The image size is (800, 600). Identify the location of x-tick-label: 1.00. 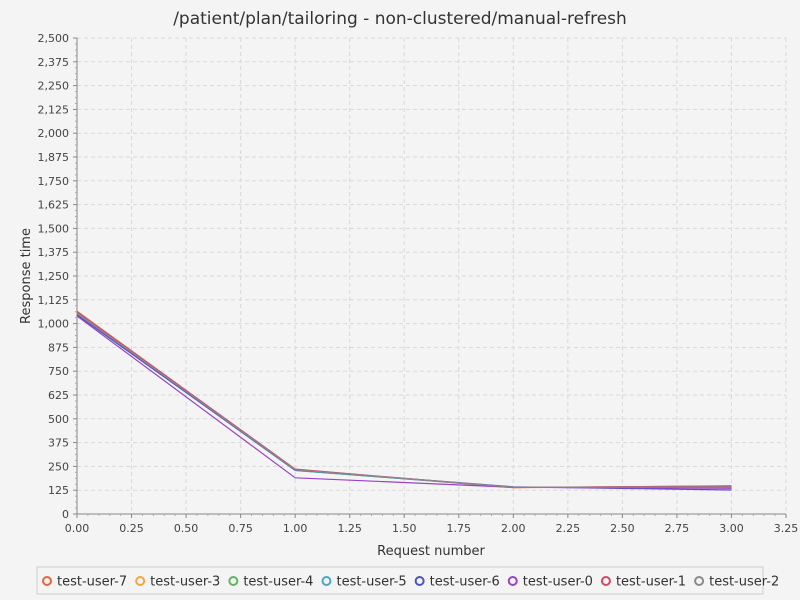
(295, 528).